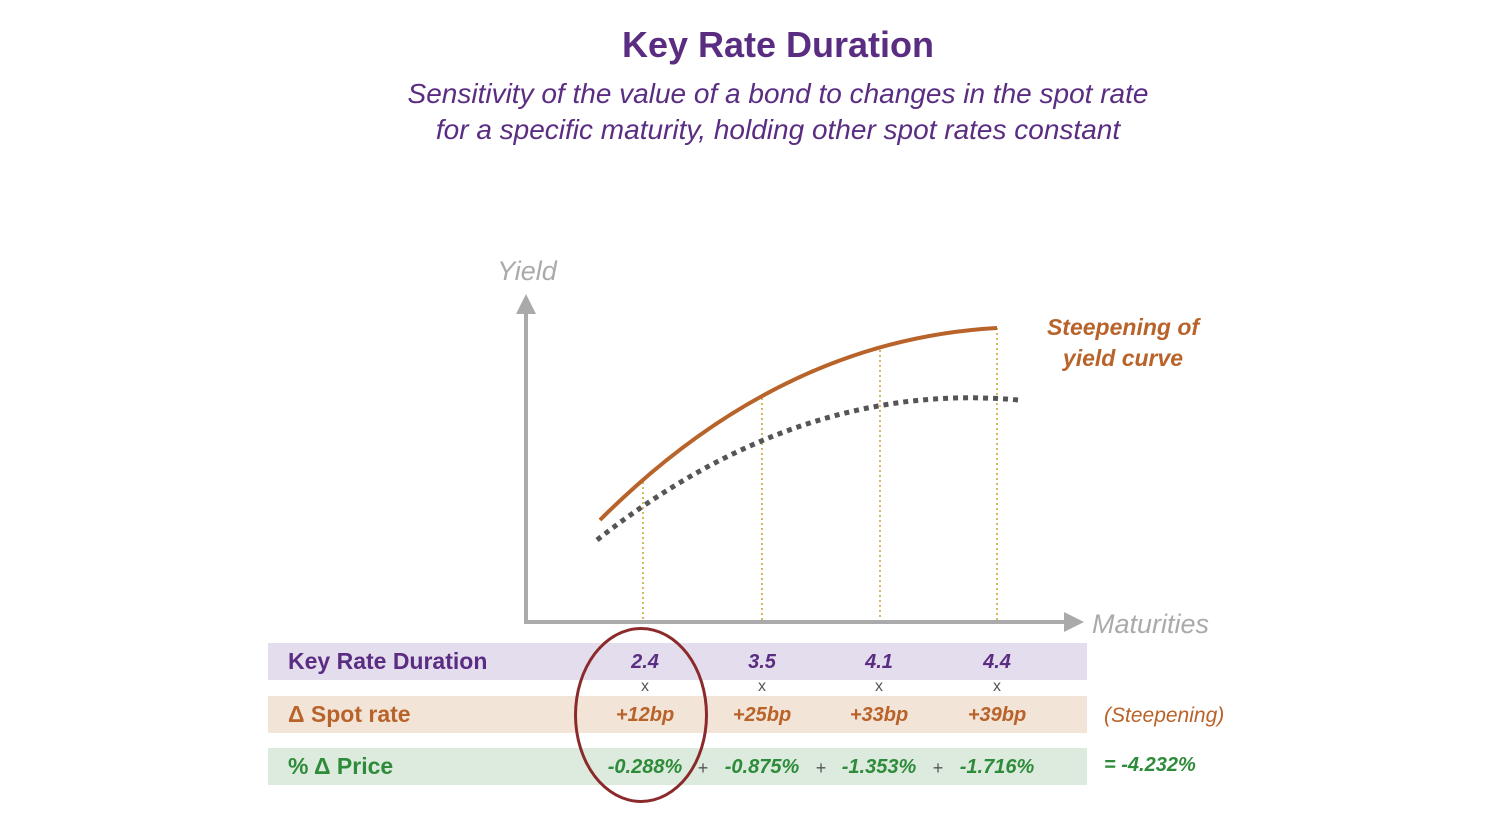 The width and height of the screenshot is (1508, 818). What do you see at coordinates (879, 662) in the screenshot?
I see `krd-value: 4.1` at bounding box center [879, 662].